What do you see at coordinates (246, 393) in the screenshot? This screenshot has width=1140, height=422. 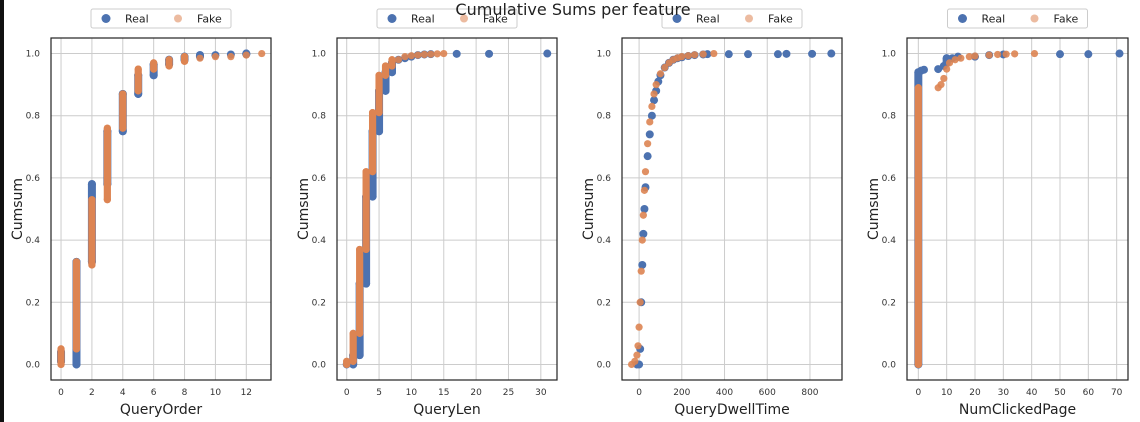 I see `x-tick-label: 12` at bounding box center [246, 393].